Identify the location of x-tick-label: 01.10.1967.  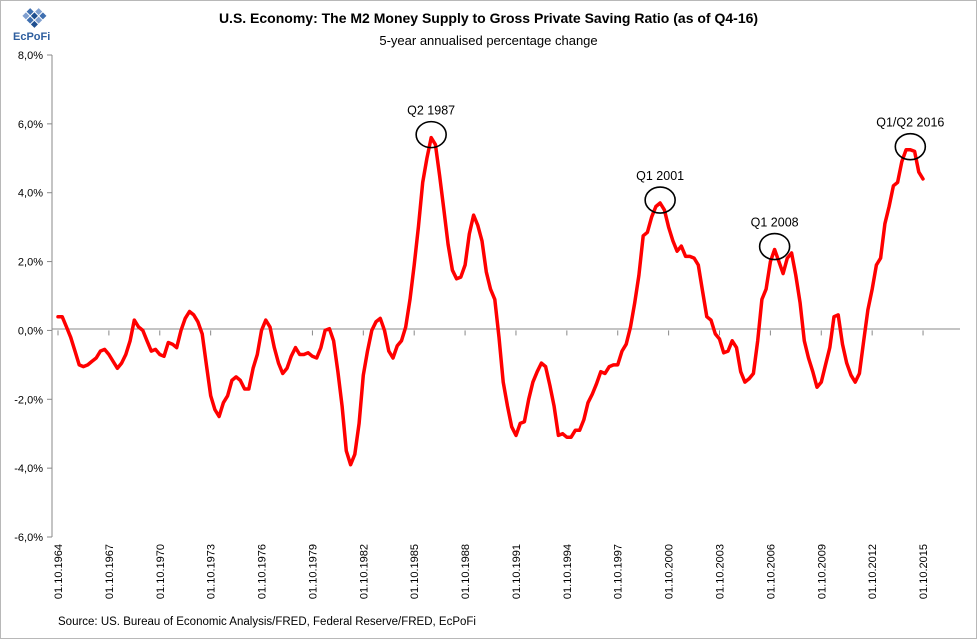
(110, 571).